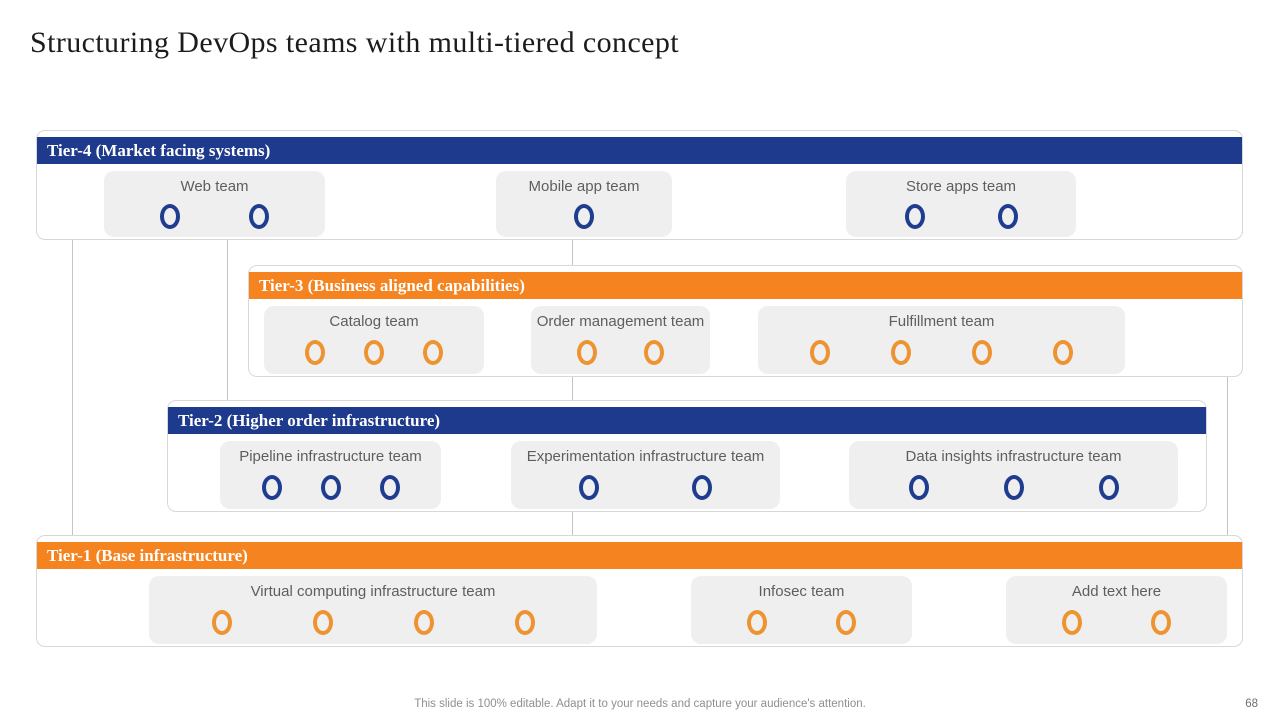  Describe the element at coordinates (1251, 704) in the screenshot. I see `page-number: 68` at that location.